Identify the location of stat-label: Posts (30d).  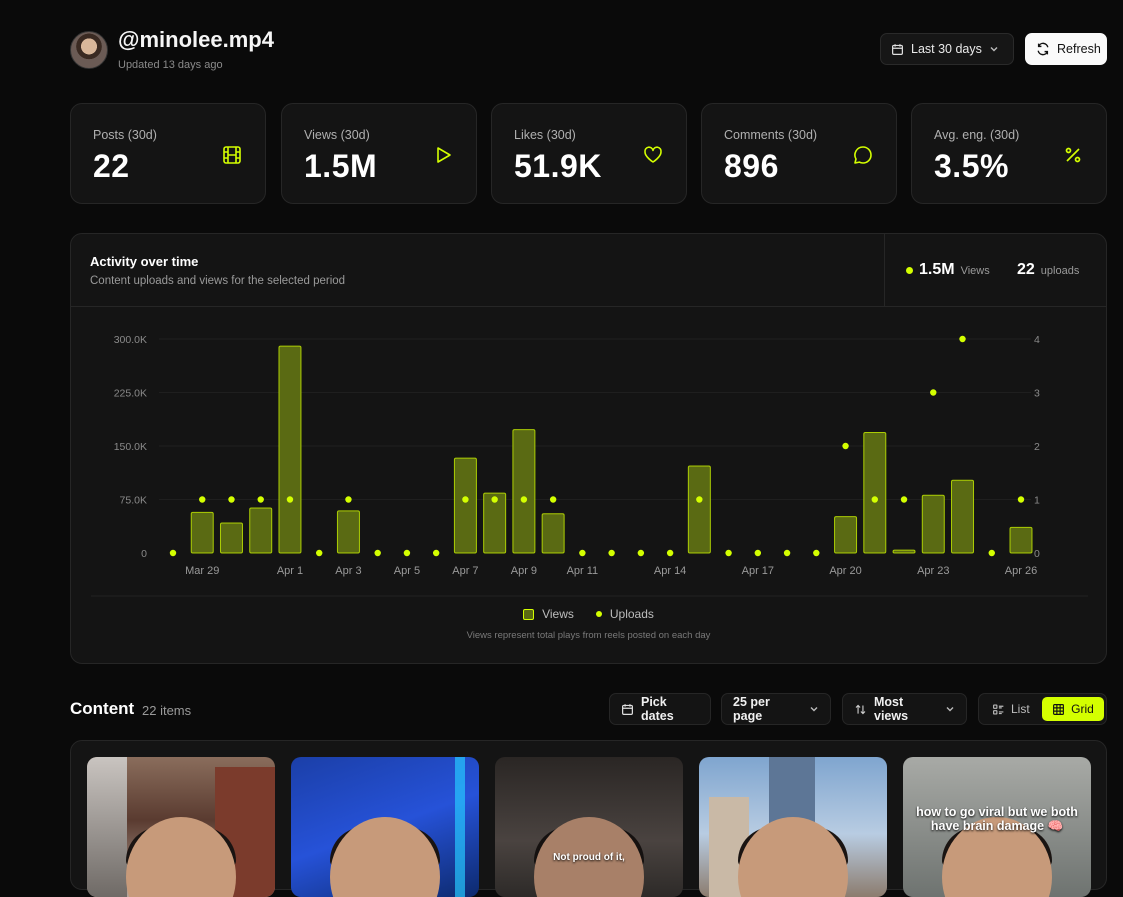
(125, 135).